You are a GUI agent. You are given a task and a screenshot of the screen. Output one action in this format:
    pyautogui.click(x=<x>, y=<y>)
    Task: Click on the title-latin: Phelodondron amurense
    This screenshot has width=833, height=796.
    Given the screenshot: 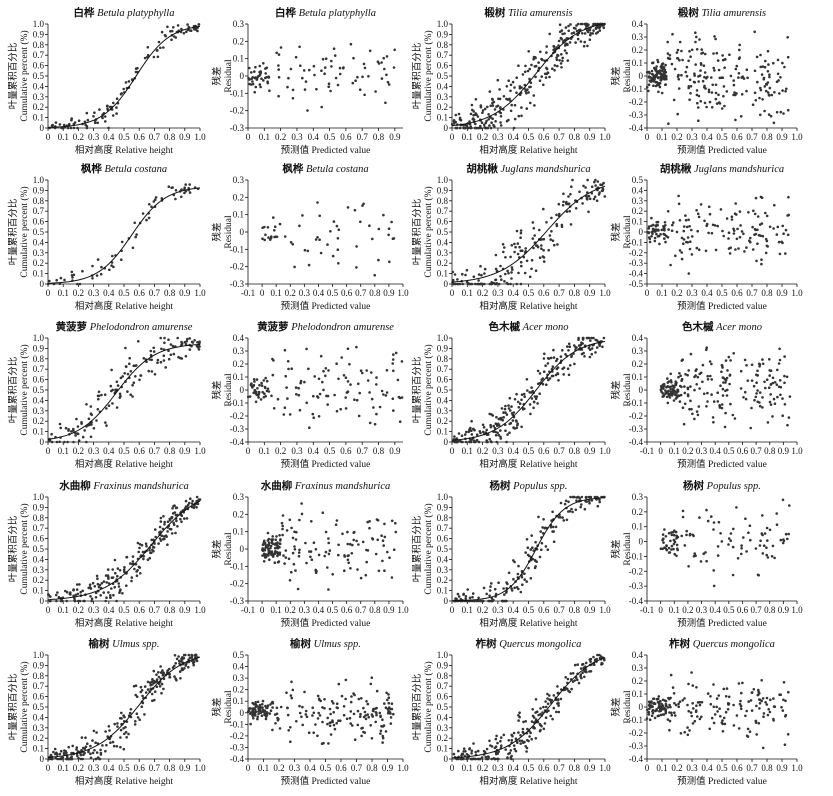 What is the action you would take?
    pyautogui.click(x=141, y=327)
    